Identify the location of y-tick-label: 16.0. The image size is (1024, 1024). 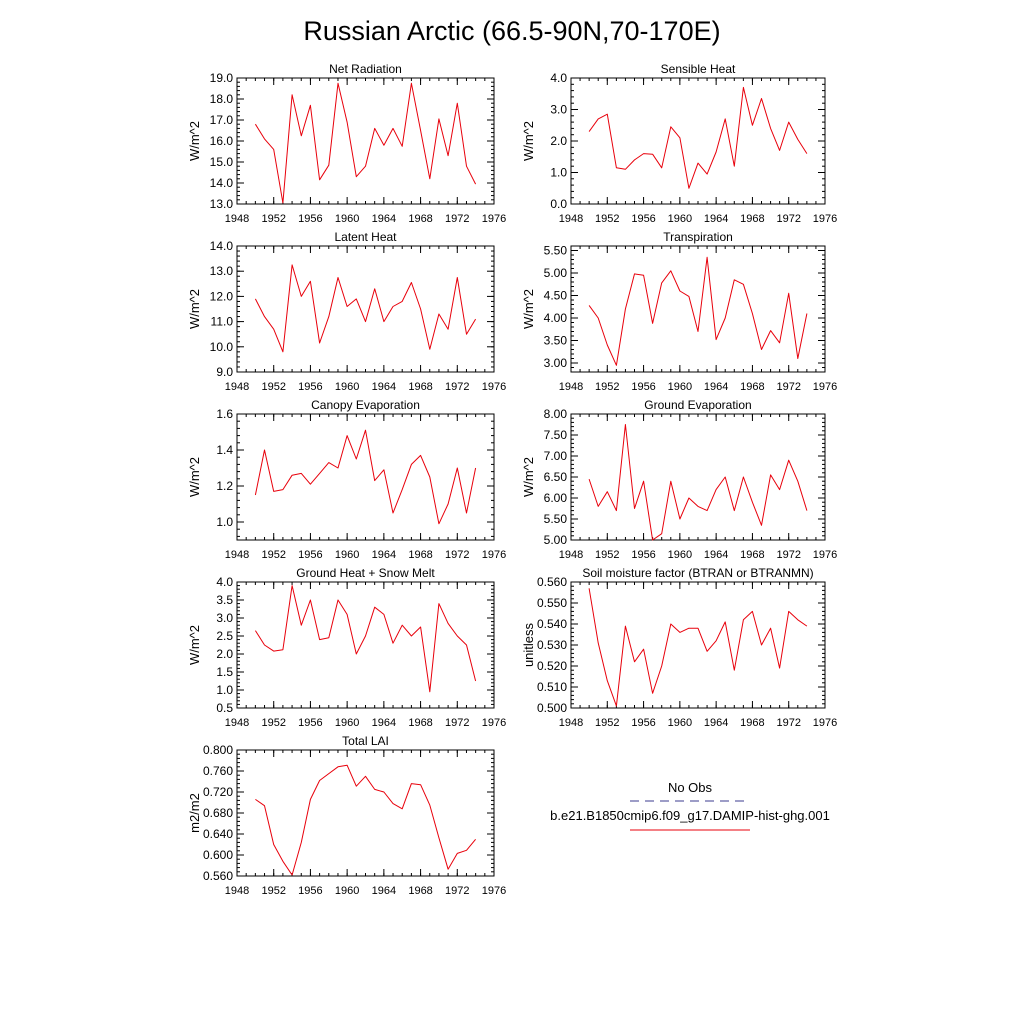
(222, 141).